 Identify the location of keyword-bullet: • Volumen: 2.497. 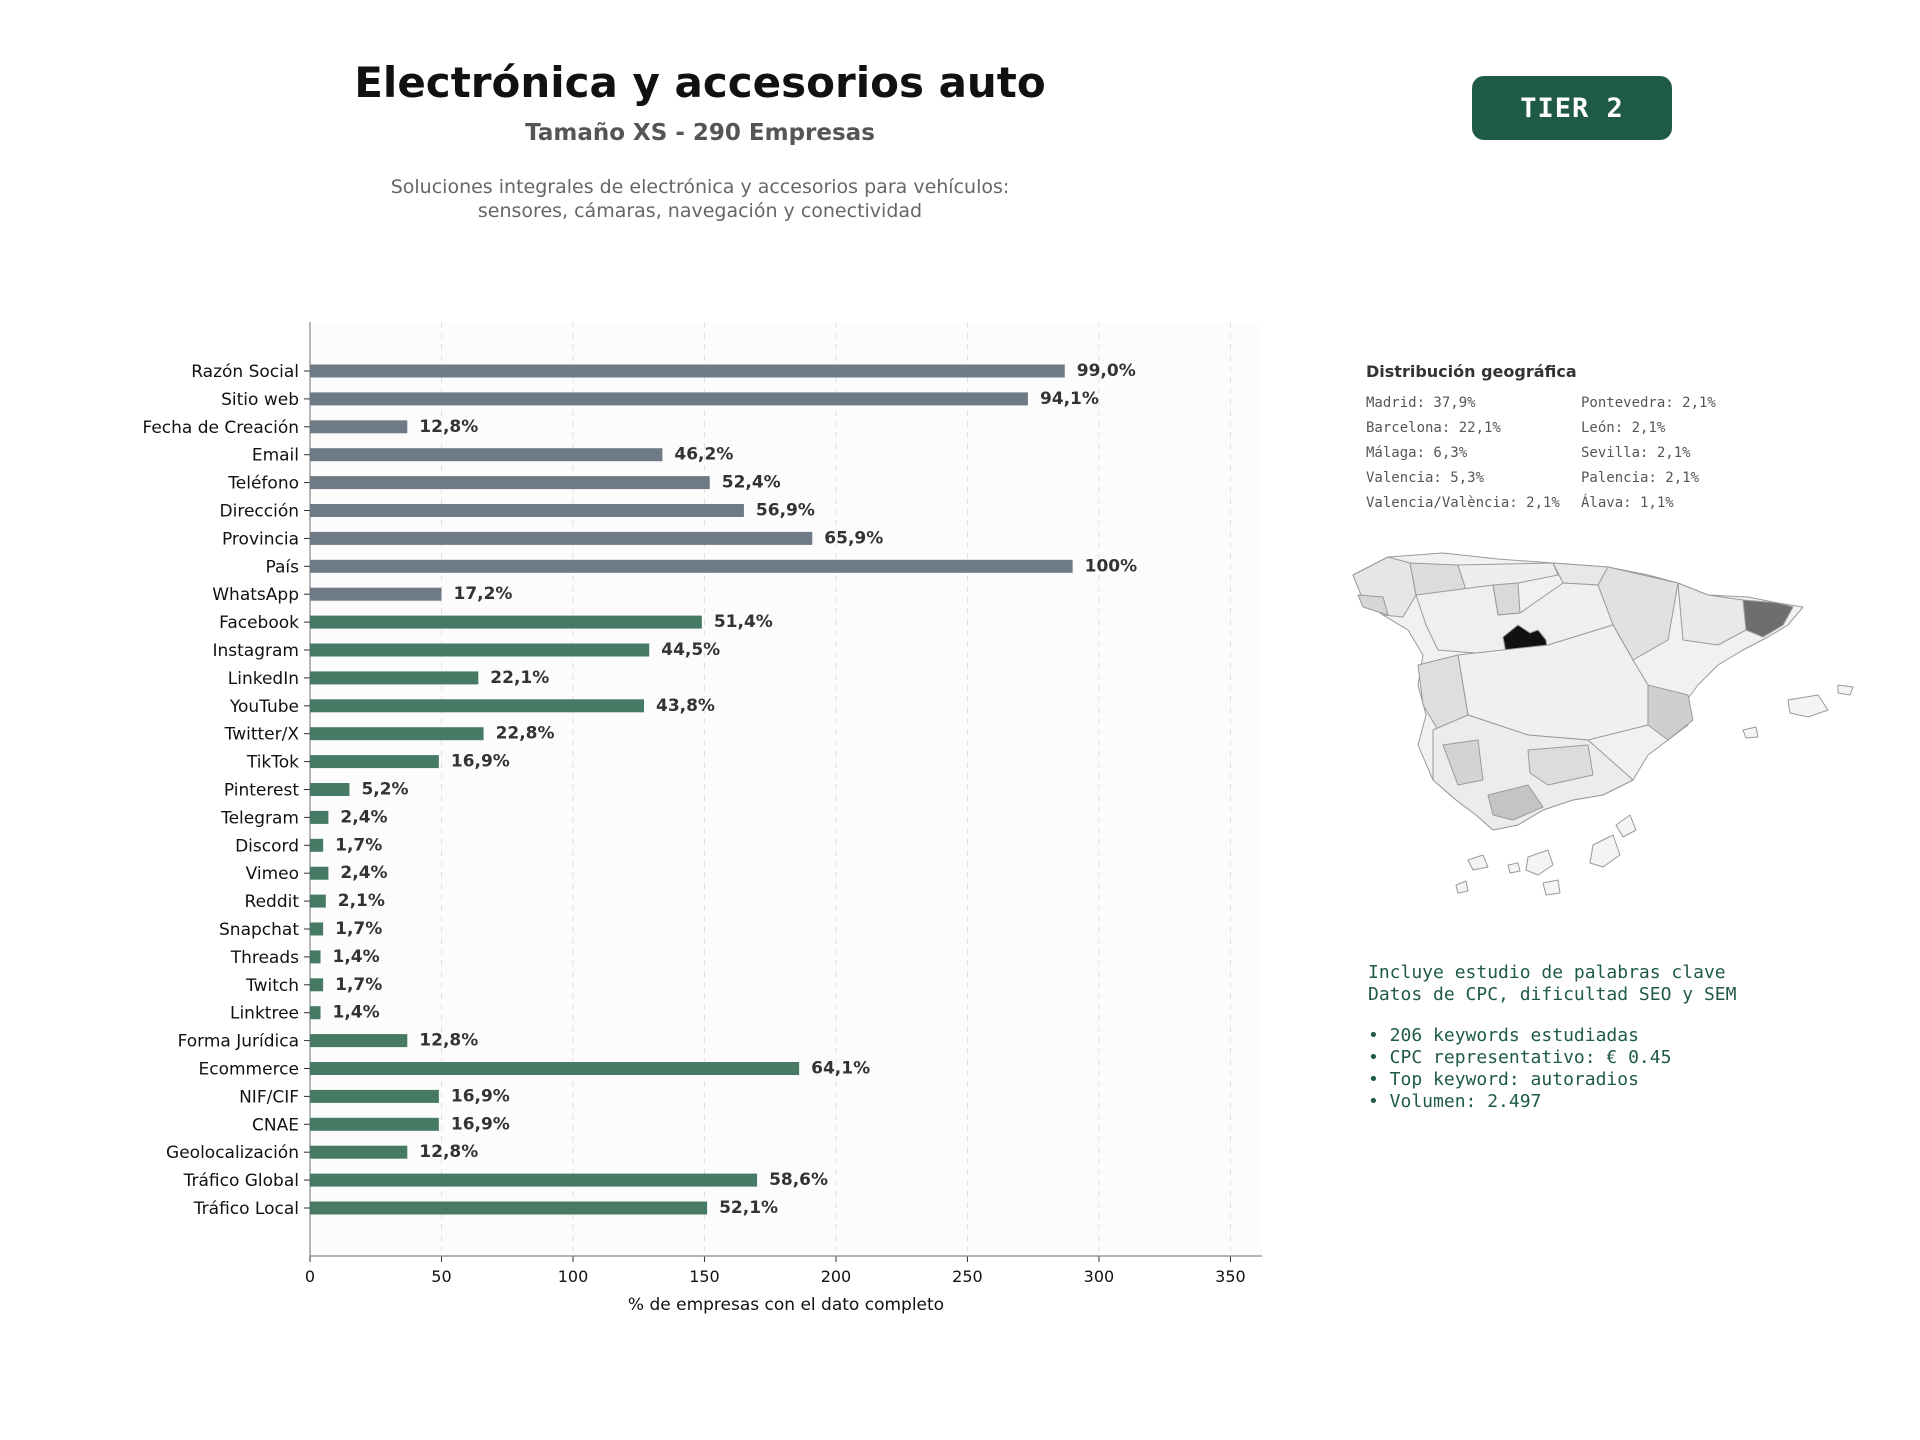
(1455, 1101).